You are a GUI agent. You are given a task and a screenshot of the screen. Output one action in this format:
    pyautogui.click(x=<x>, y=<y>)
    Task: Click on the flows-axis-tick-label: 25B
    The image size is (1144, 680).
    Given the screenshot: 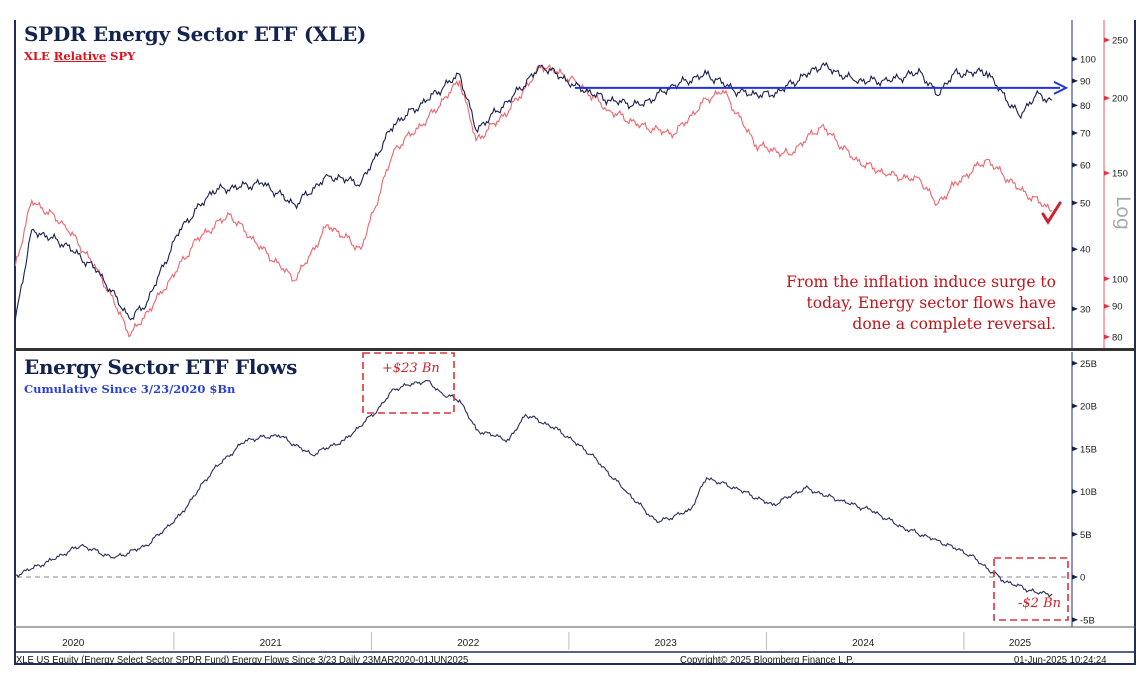 What is the action you would take?
    pyautogui.click(x=1088, y=364)
    